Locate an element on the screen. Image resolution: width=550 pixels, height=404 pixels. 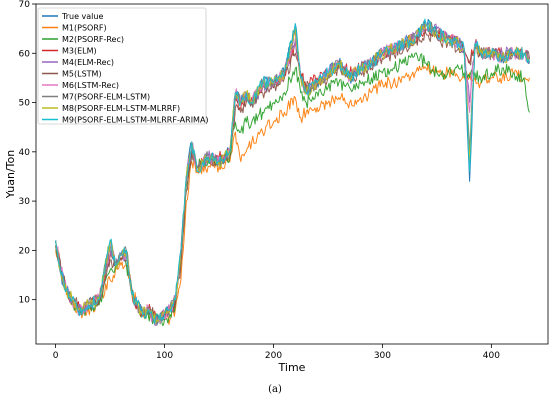
x-axis-label: Time is located at coordinates (292, 367).